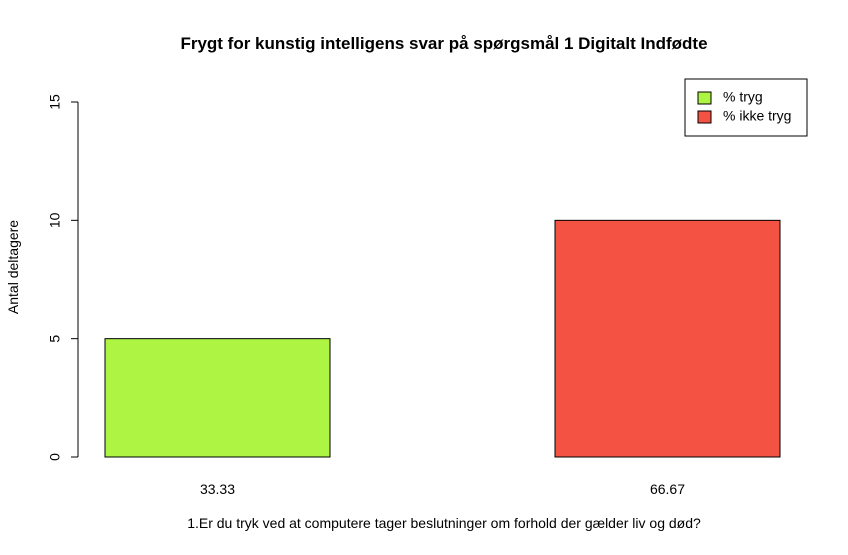 Image resolution: width=848 pixels, height=555 pixels. Describe the element at coordinates (55, 102) in the screenshot. I see `y-tick-label: 15` at that location.